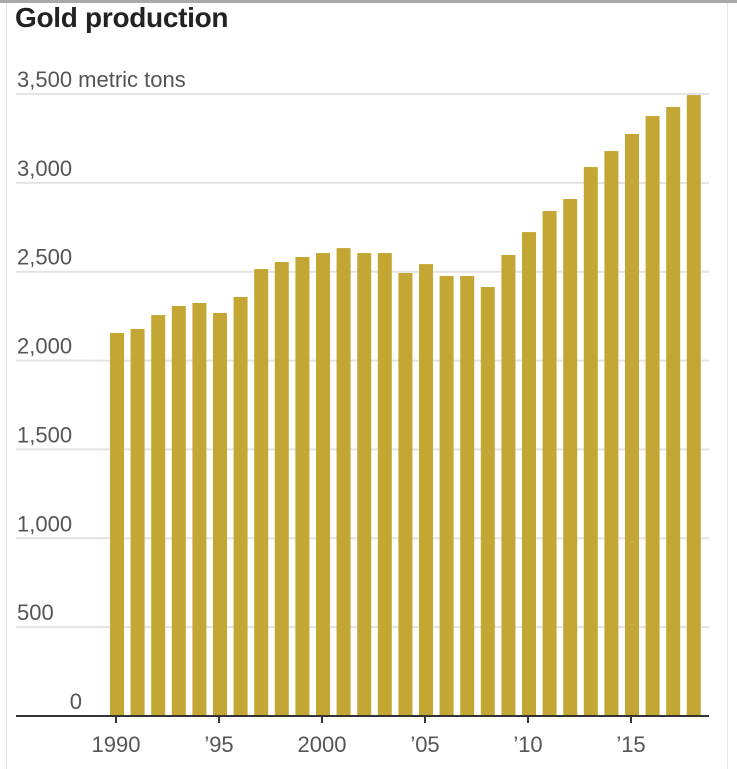  What do you see at coordinates (727, 386) in the screenshot?
I see `right-border` at bounding box center [727, 386].